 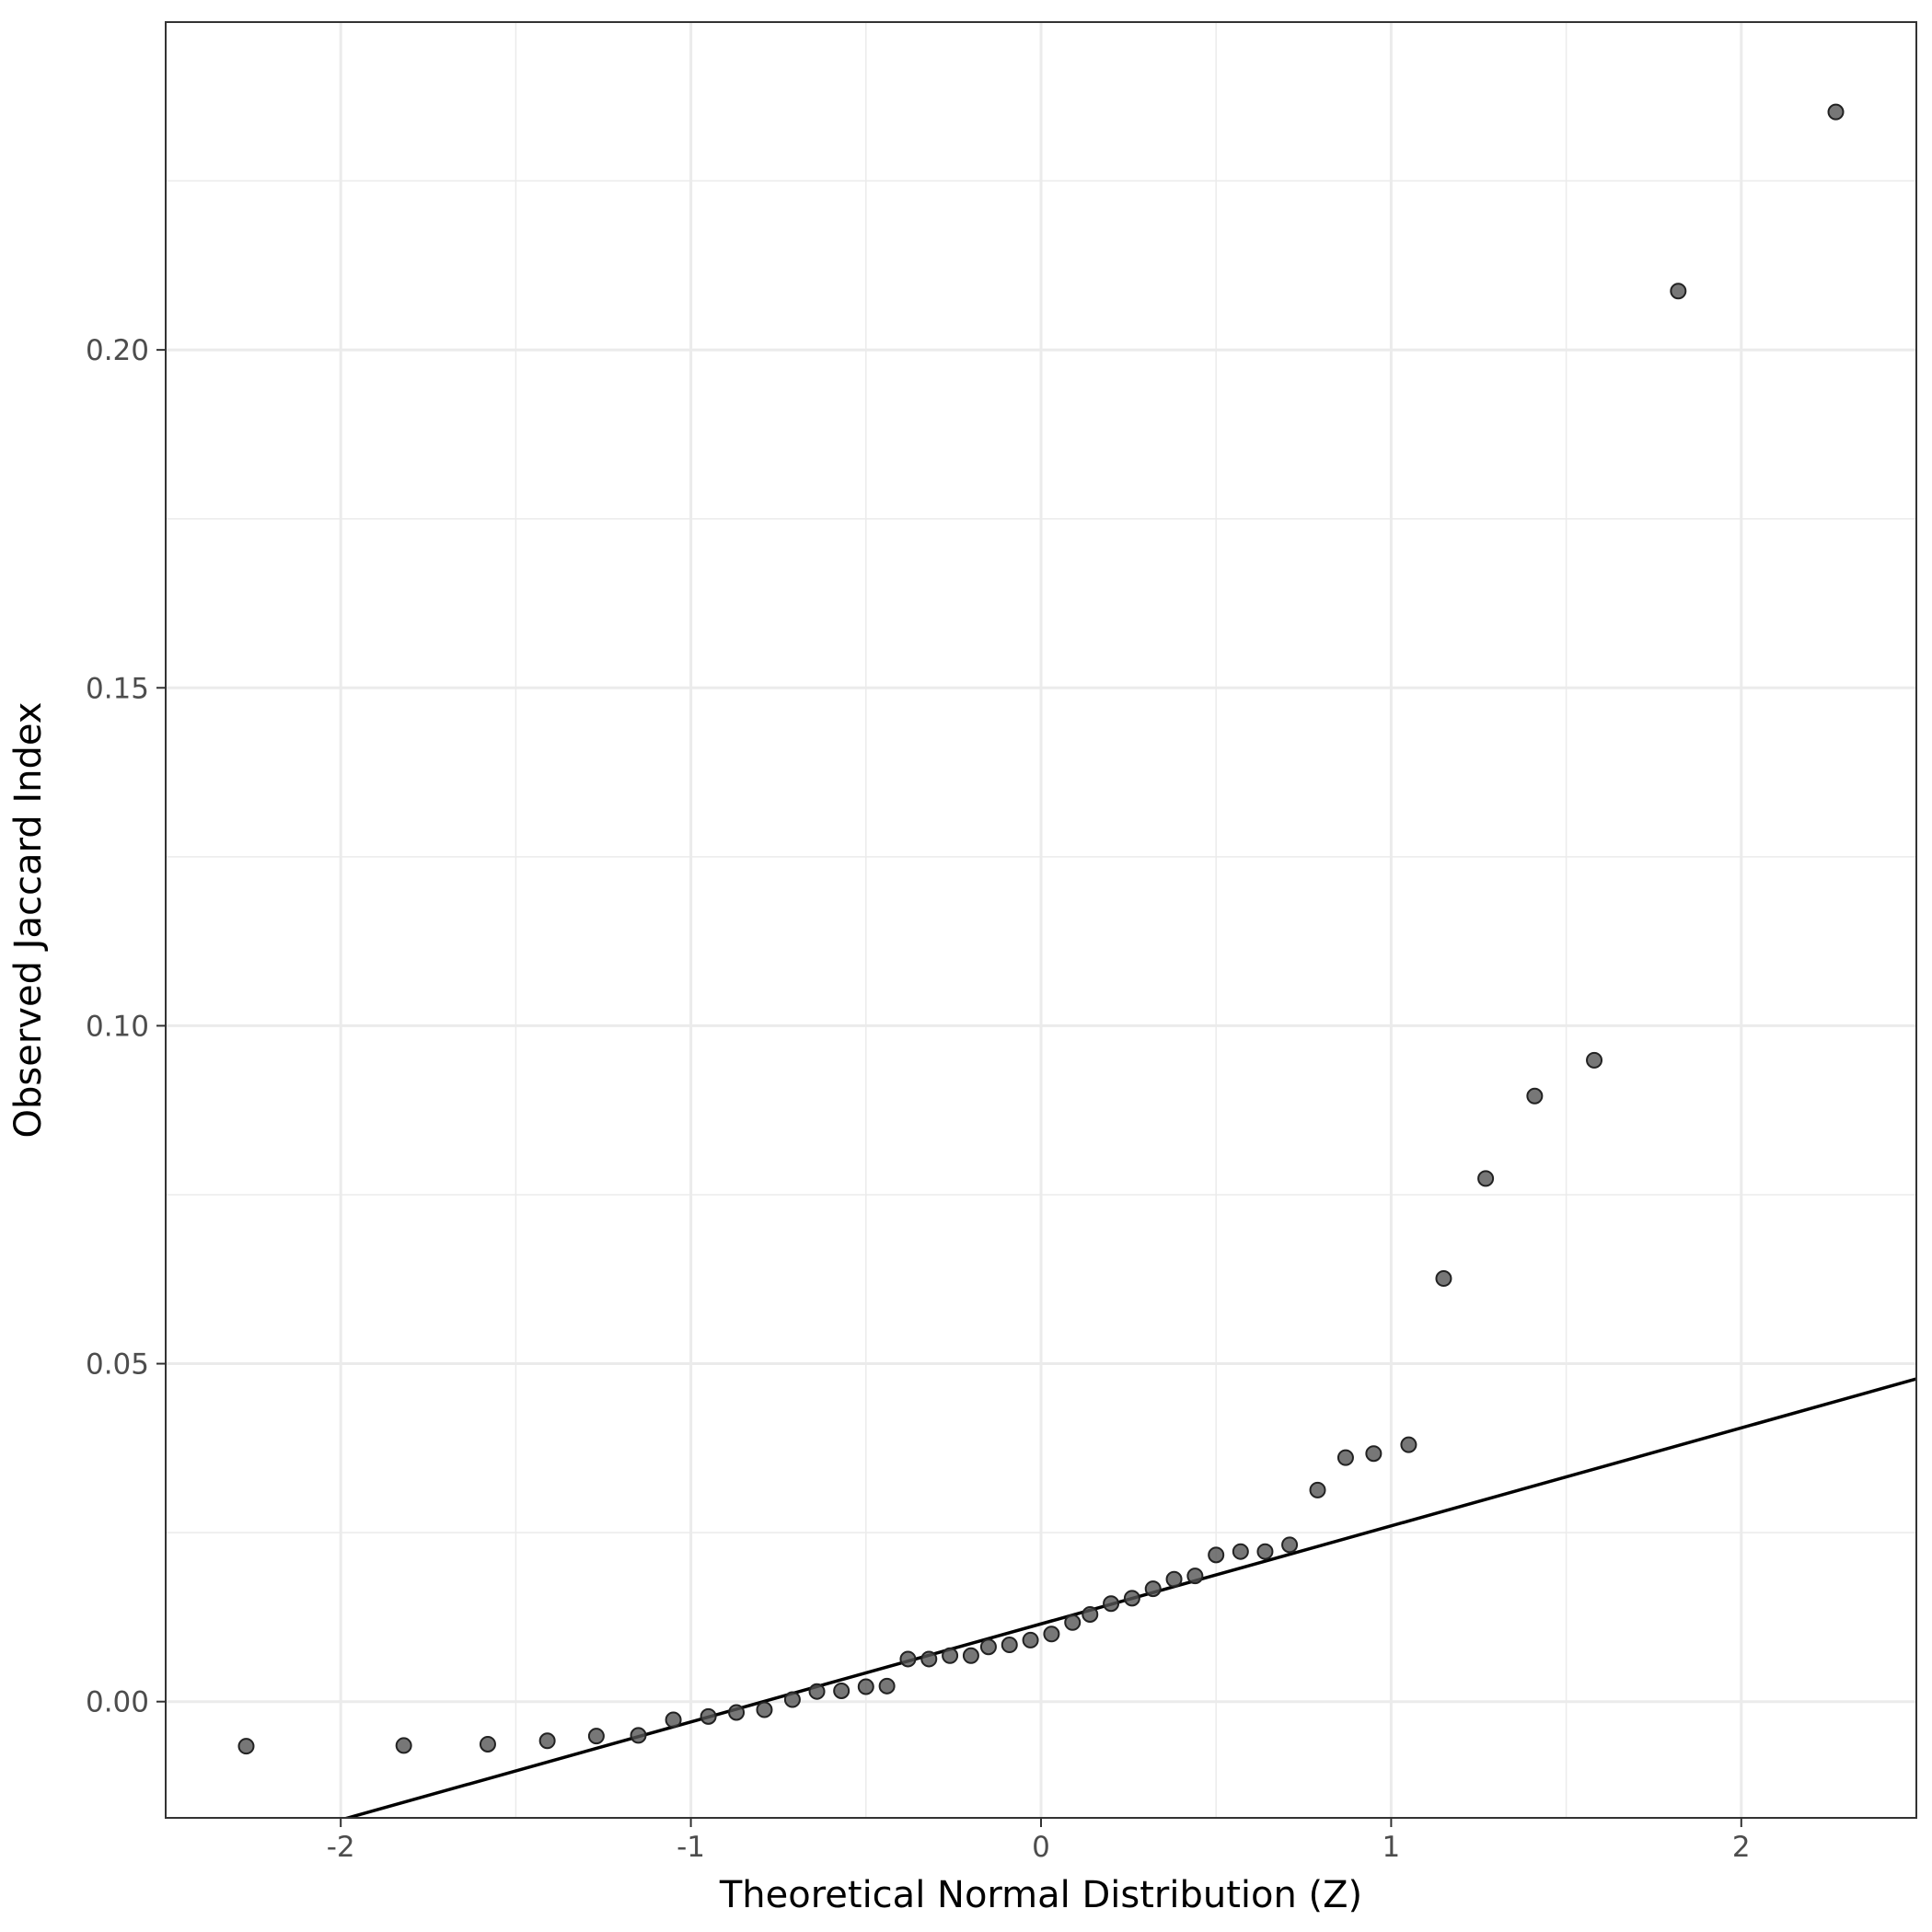 What do you see at coordinates (1742, 1848) in the screenshot?
I see `x-tick-label-4: 2` at bounding box center [1742, 1848].